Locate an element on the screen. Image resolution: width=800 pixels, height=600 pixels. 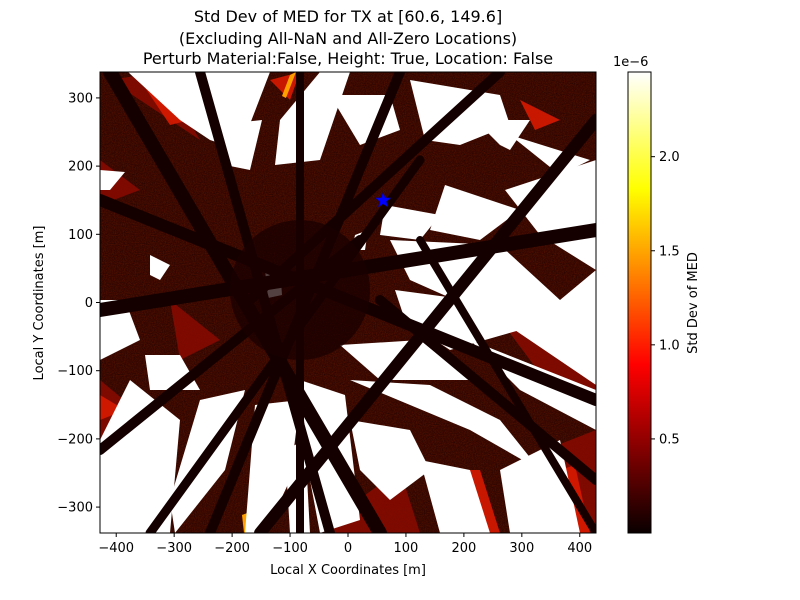
colorbar-gradient is located at coordinates (639, 302).